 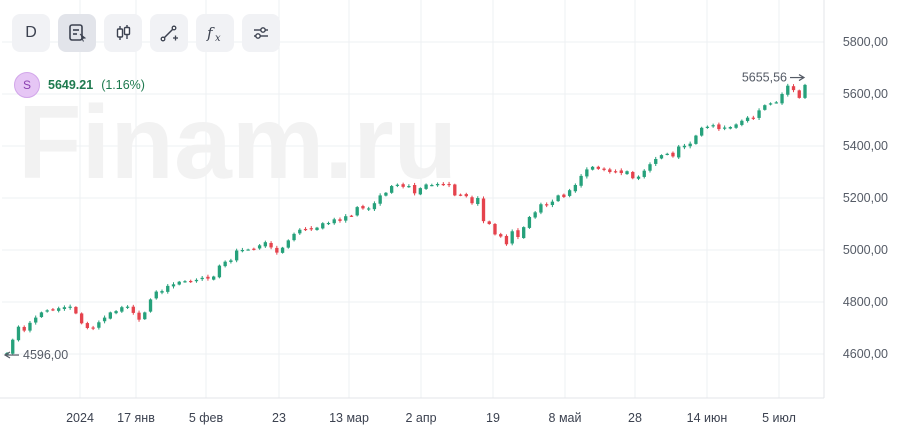 I want to click on settings-sliders-icon, so click(x=261, y=33).